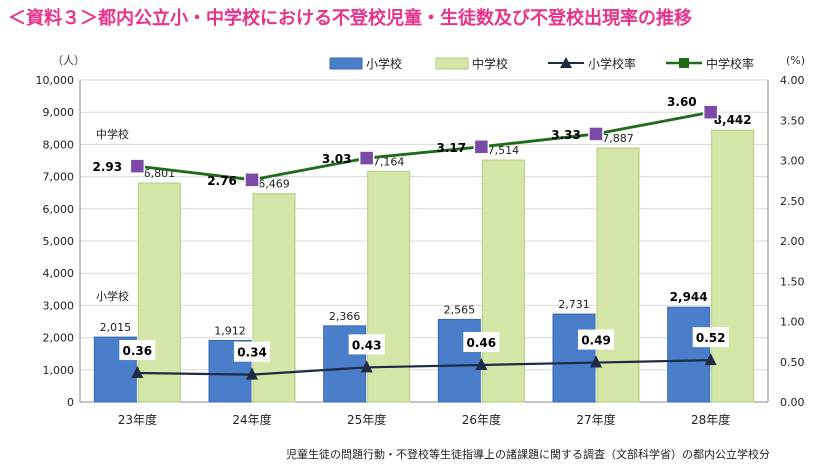 This screenshot has height=467, width=840. Describe the element at coordinates (230, 330) in the screenshot. I see `bar-label-elementary: 1,912` at that location.